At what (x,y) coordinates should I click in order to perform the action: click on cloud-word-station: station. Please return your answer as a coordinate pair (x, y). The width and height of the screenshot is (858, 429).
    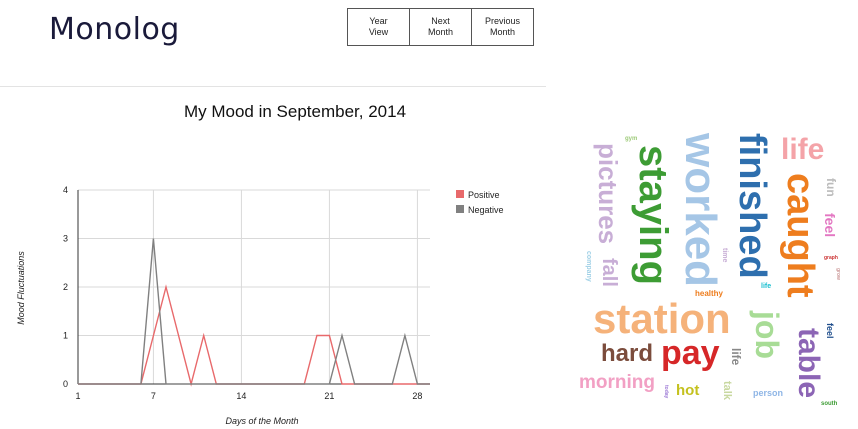
    Looking at the image, I should click on (662, 318).